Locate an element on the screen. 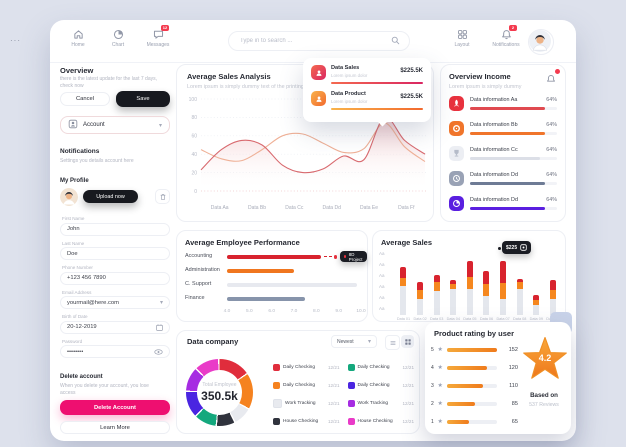 The height and width of the screenshot is (447, 626). svg-text: 0 is located at coordinates (195, 192).